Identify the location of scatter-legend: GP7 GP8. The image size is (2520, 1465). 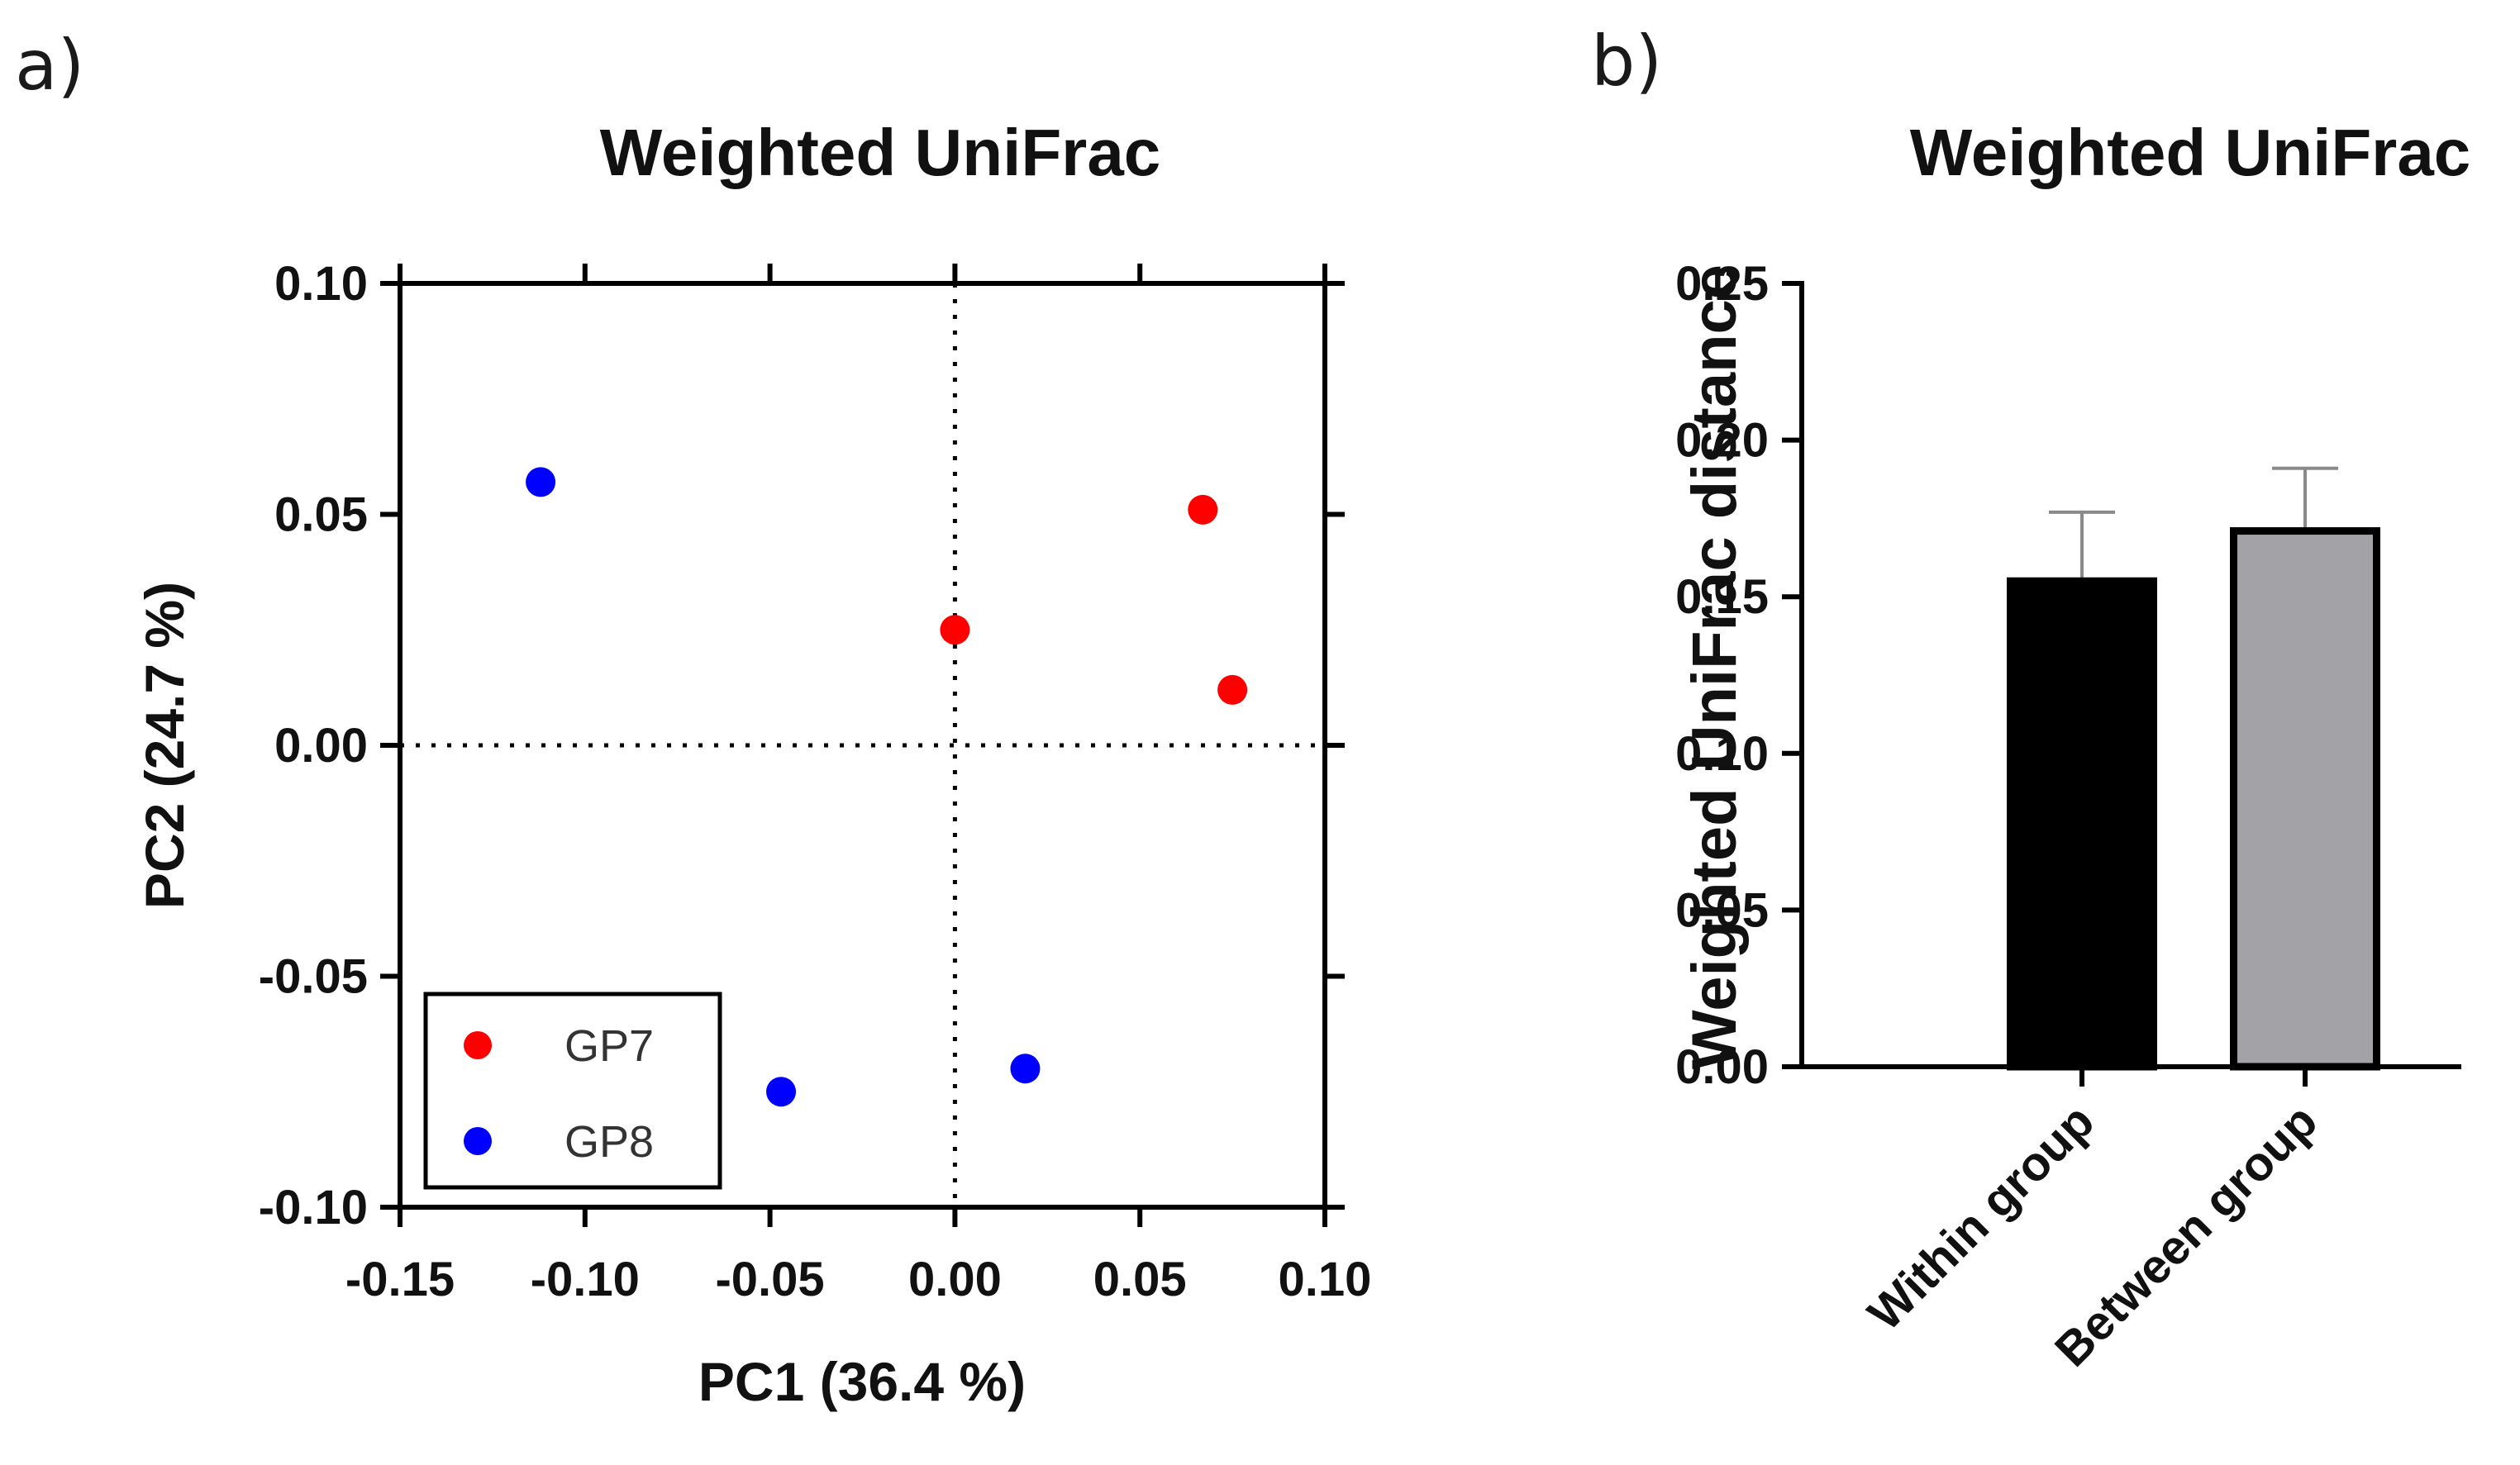
(572, 1091).